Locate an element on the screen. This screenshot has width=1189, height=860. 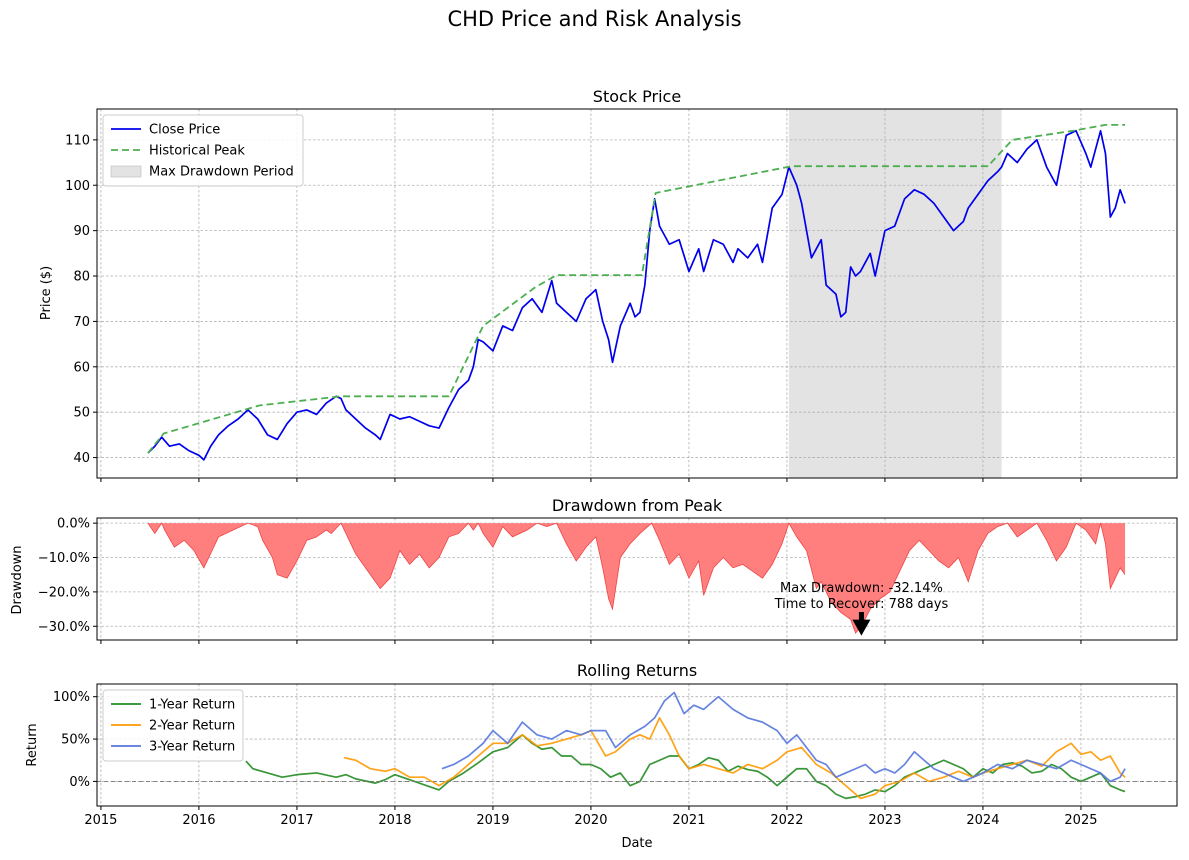
x-tick-label: 2020 is located at coordinates (590, 820).